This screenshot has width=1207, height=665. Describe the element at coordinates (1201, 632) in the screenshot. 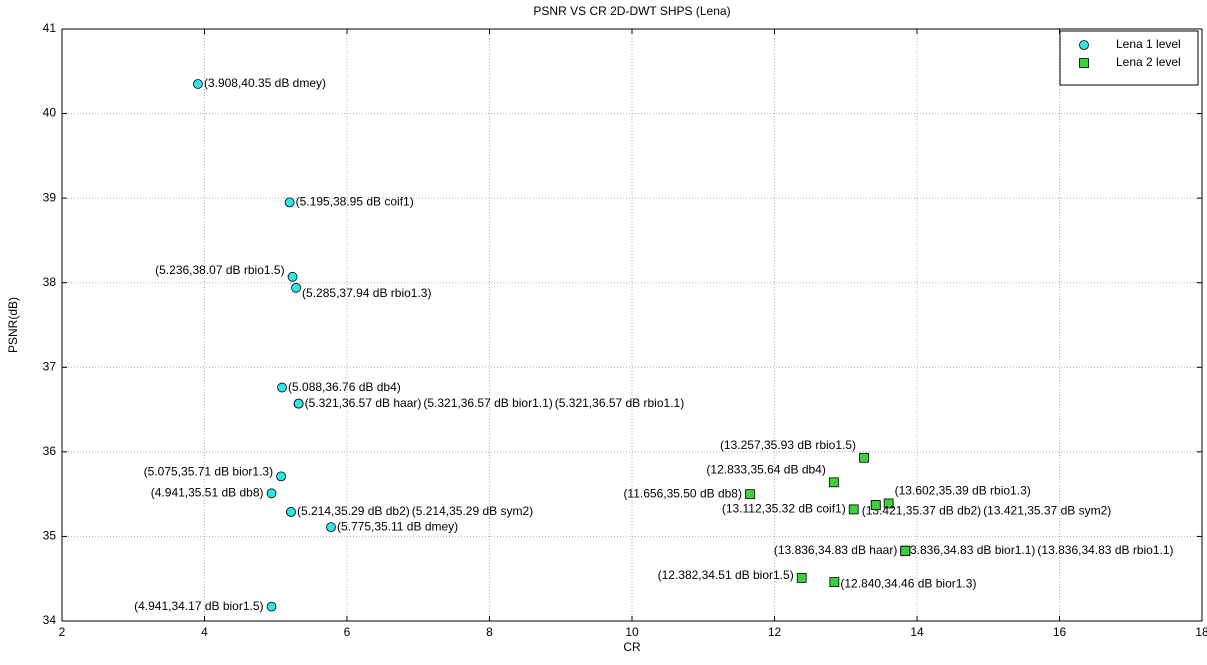

I see `x-tick-label: 18` at that location.